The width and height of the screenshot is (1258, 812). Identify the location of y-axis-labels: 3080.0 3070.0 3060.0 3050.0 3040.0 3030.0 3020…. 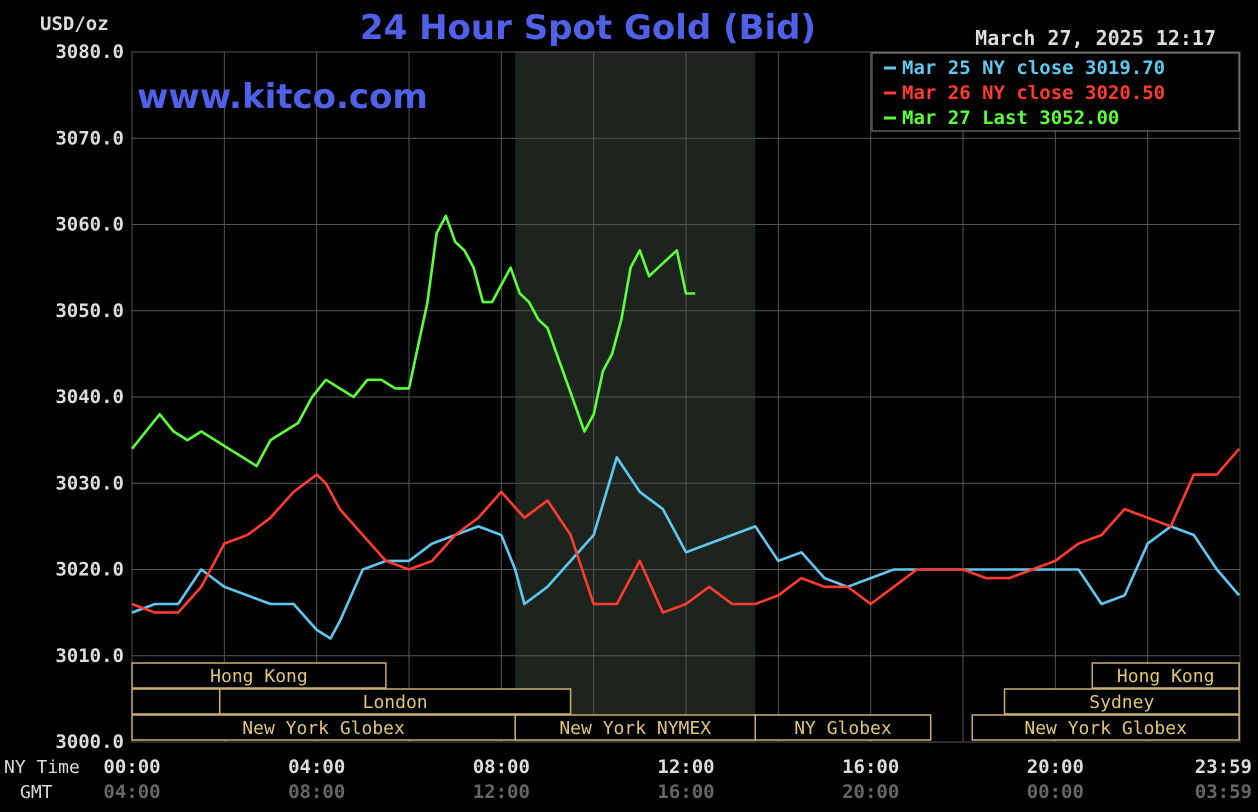
(89, 397).